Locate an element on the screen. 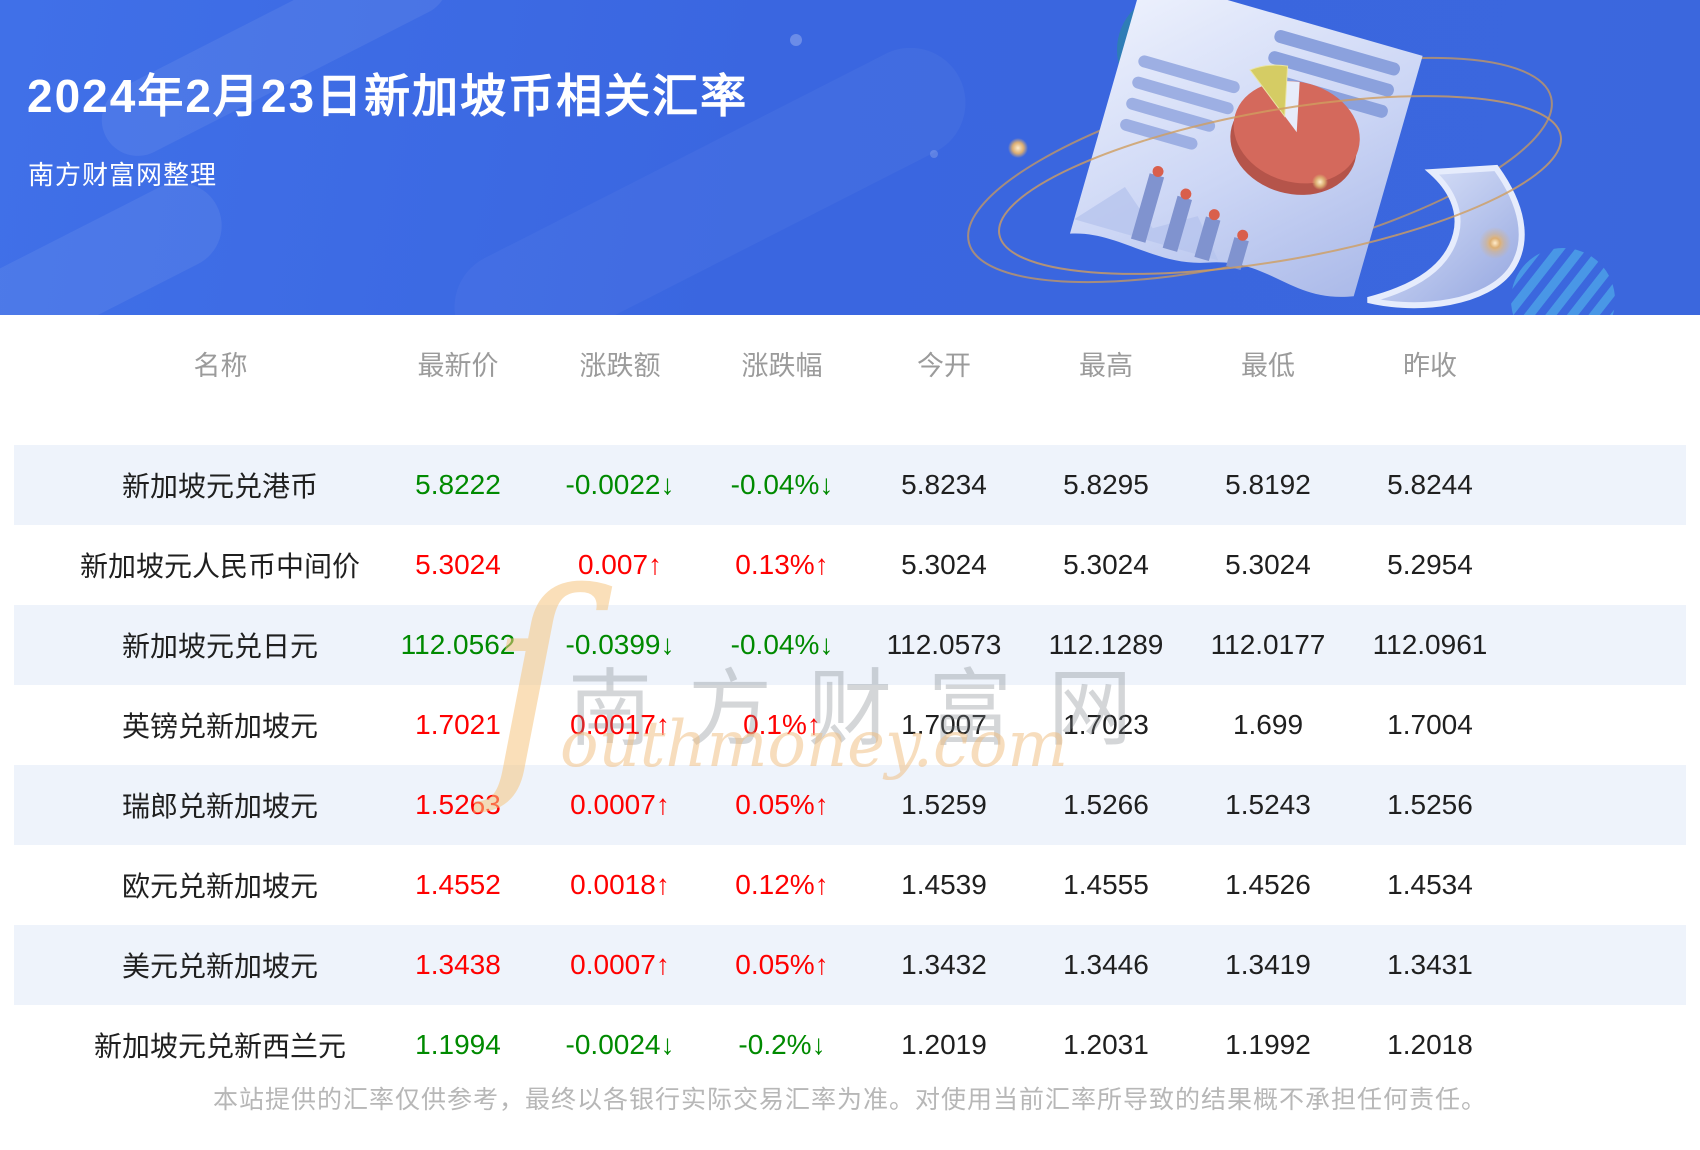  cell-low: 1.3419 is located at coordinates (1268, 965).